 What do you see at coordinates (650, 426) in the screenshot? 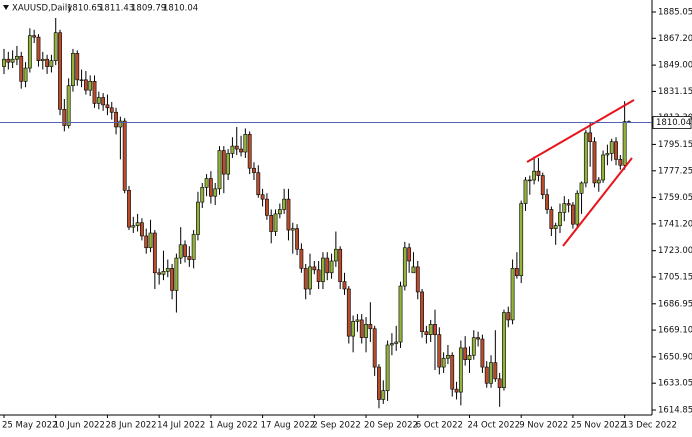
I see `x-tick-label: 13 Dec 2022` at bounding box center [650, 426].